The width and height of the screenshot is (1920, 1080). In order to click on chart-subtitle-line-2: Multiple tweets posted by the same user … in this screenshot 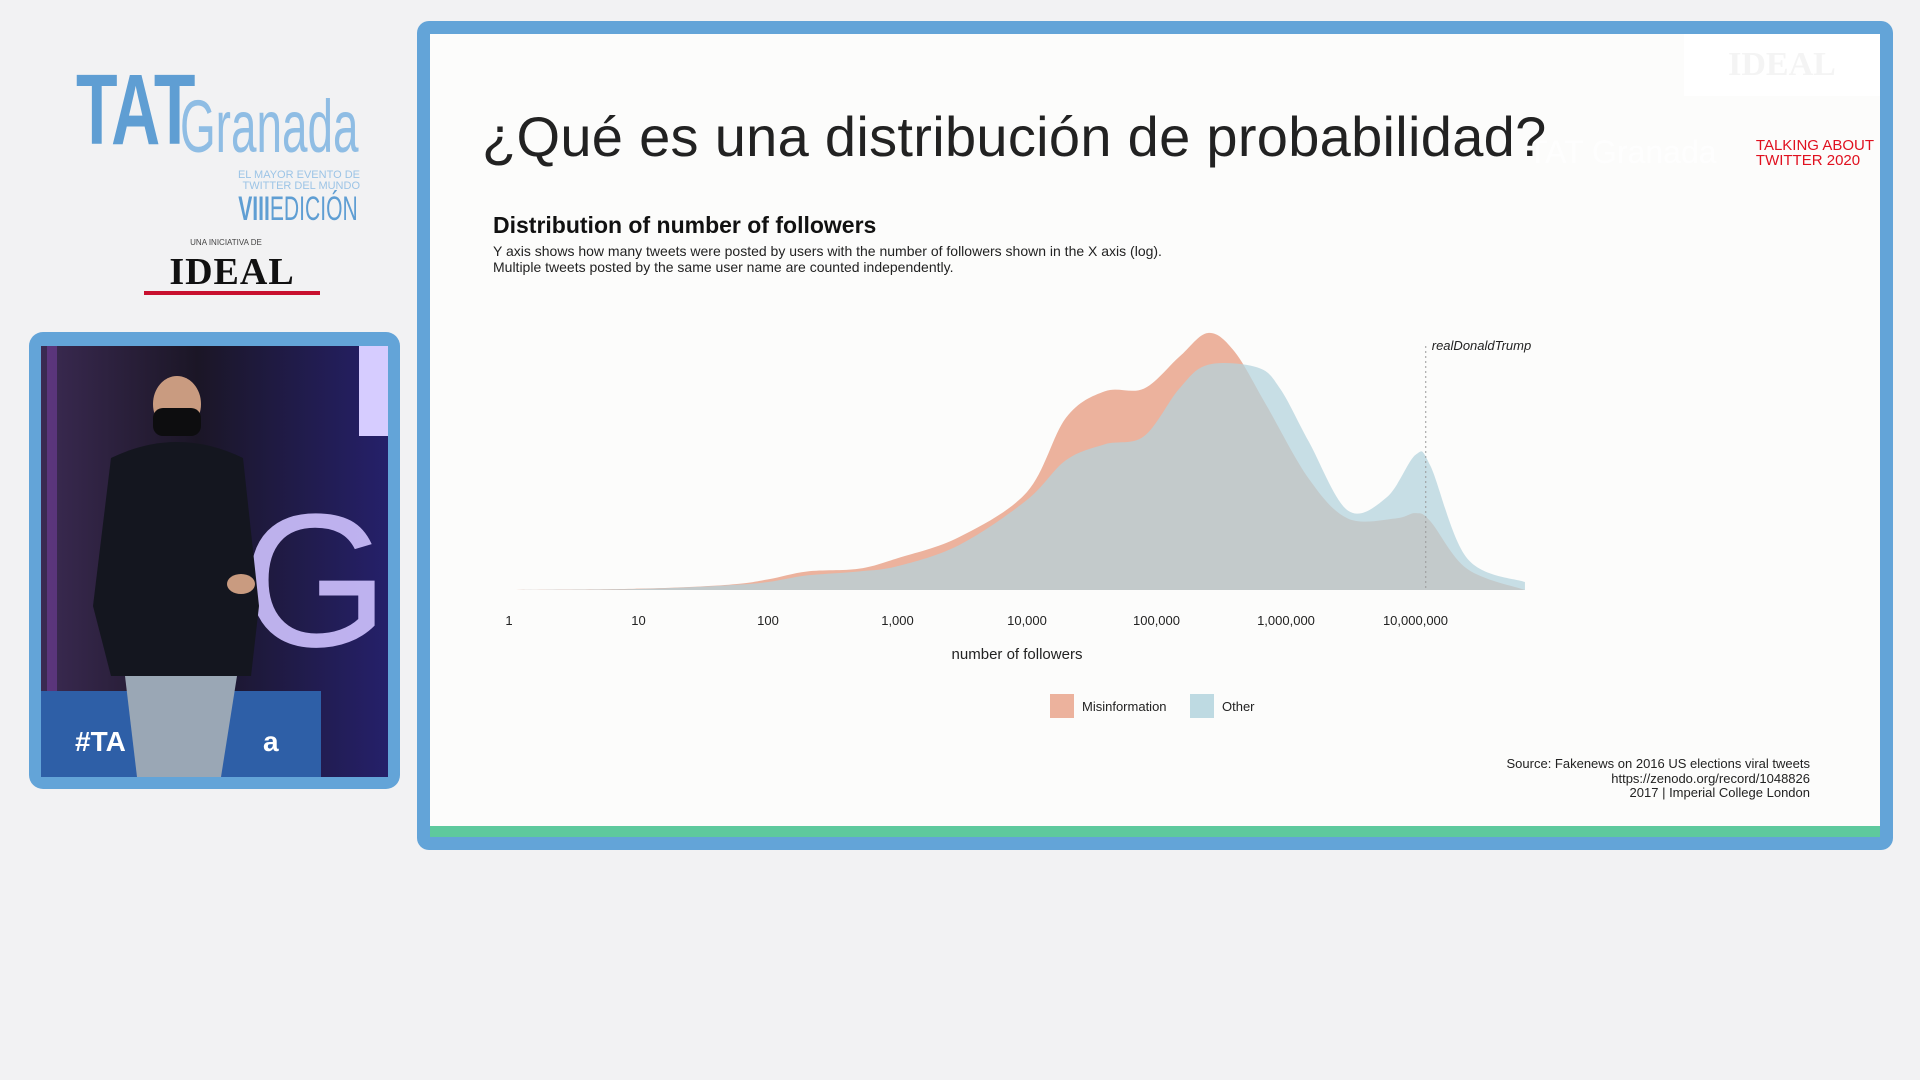, I will do `click(723, 267)`.